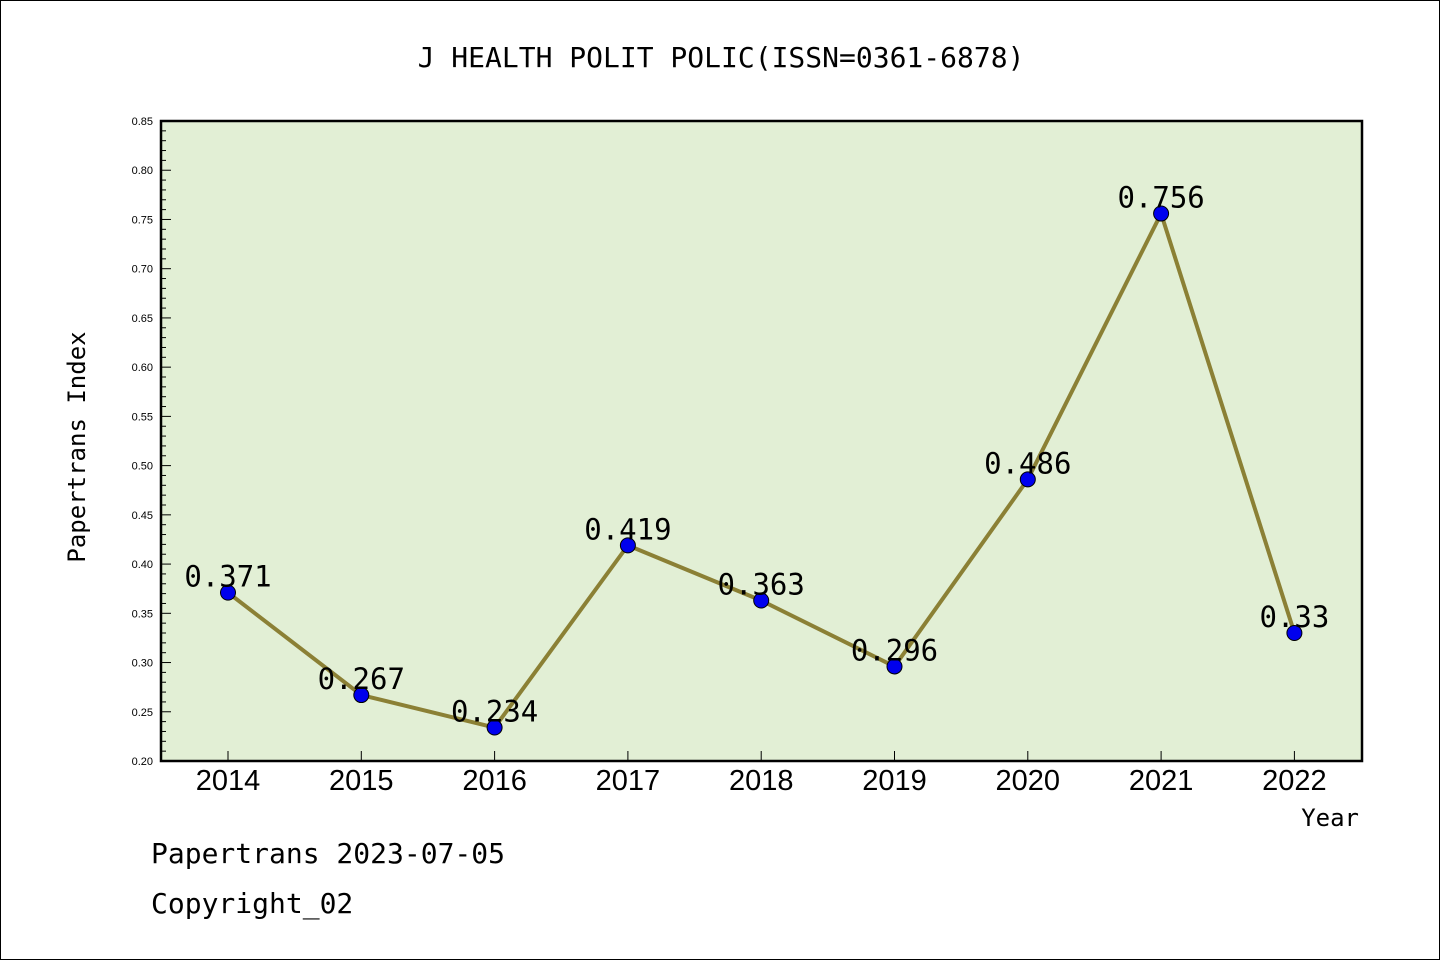  I want to click on data-label: 0.267, so click(361, 679).